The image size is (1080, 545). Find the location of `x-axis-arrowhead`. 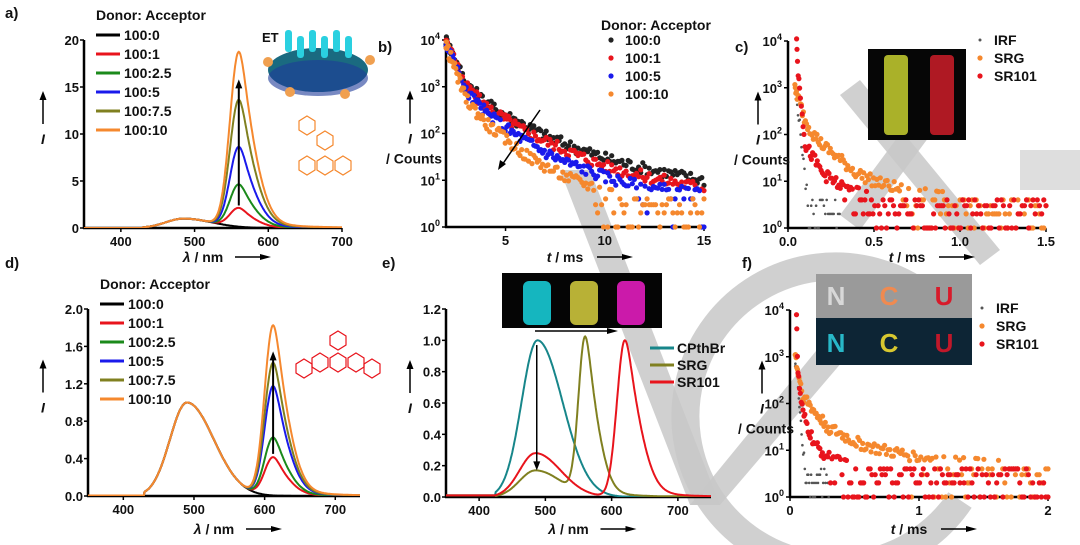

x-axis-arrowhead is located at coordinates (265, 257).